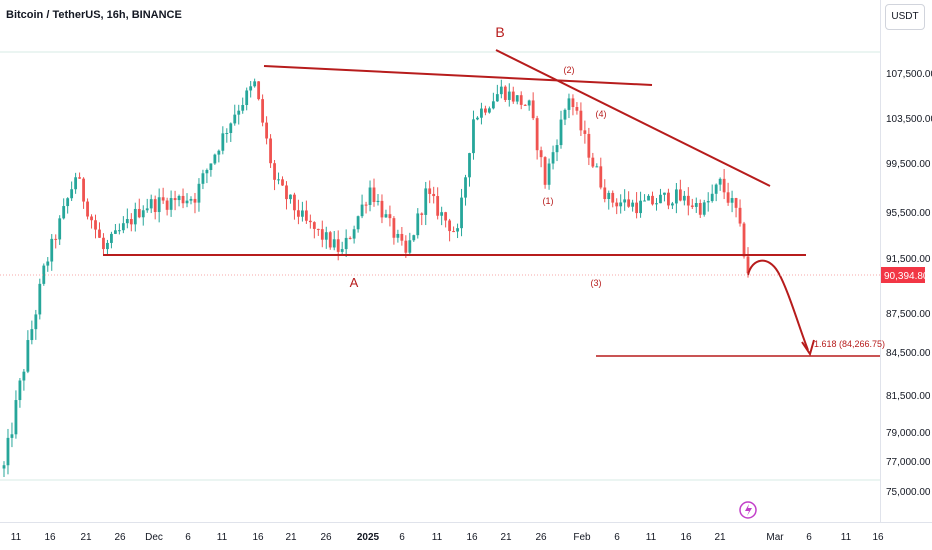  Describe the element at coordinates (569, 70) in the screenshot. I see `label-wave-2: (2)` at that location.